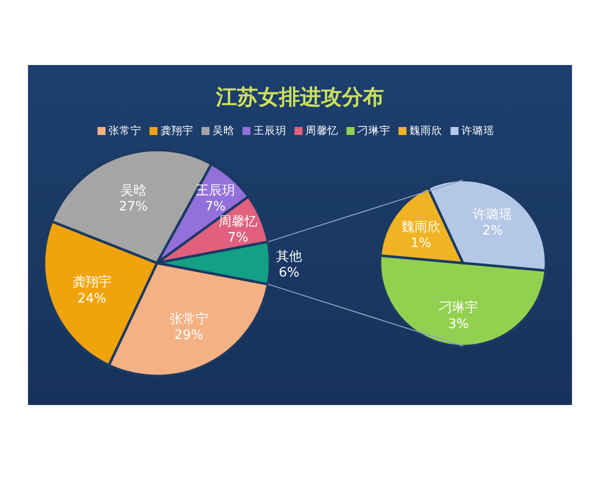  I want to click on legend-label: 刁琳宇, so click(373, 130).